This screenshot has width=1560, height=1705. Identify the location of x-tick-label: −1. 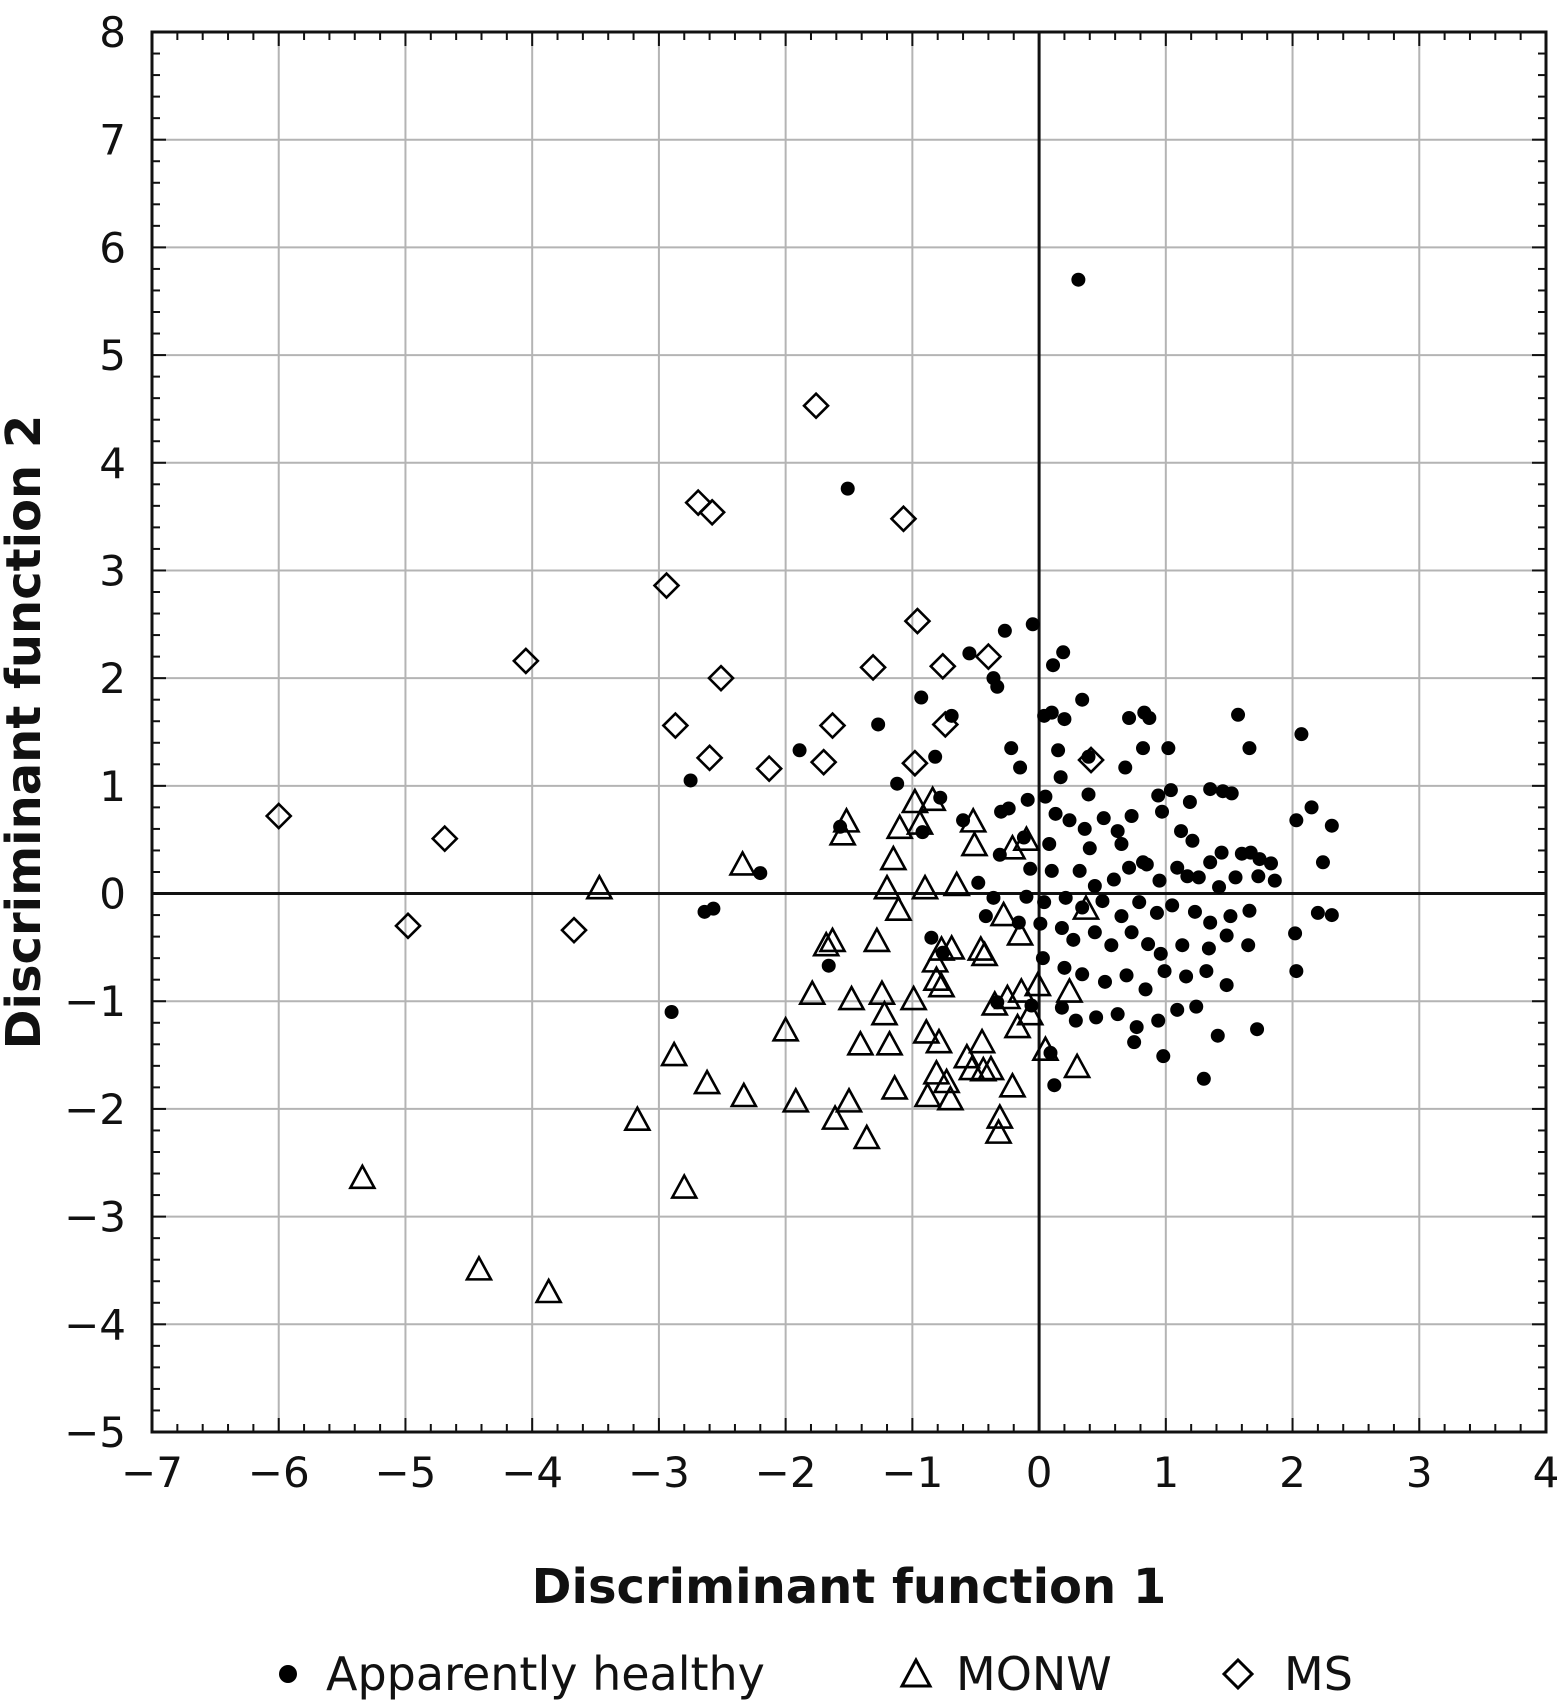
(912, 1472).